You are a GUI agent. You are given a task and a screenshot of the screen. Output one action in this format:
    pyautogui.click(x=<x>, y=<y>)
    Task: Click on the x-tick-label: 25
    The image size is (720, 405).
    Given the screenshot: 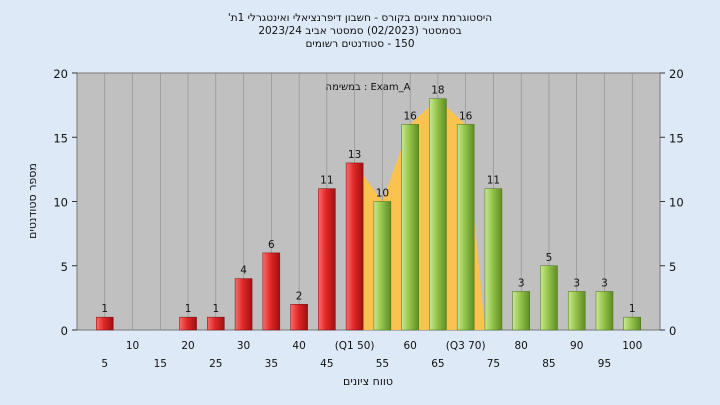 What is the action you would take?
    pyautogui.click(x=215, y=364)
    